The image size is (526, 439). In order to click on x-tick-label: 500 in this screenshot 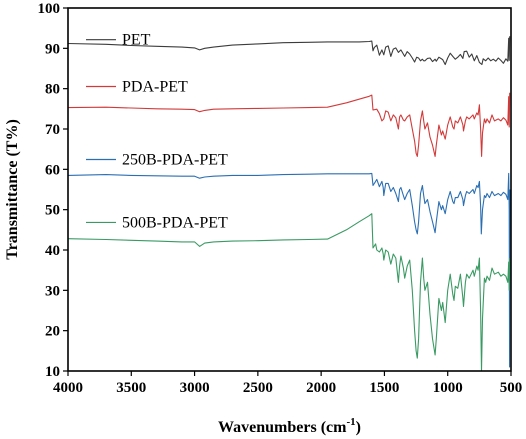, I will do `click(511, 388)`.